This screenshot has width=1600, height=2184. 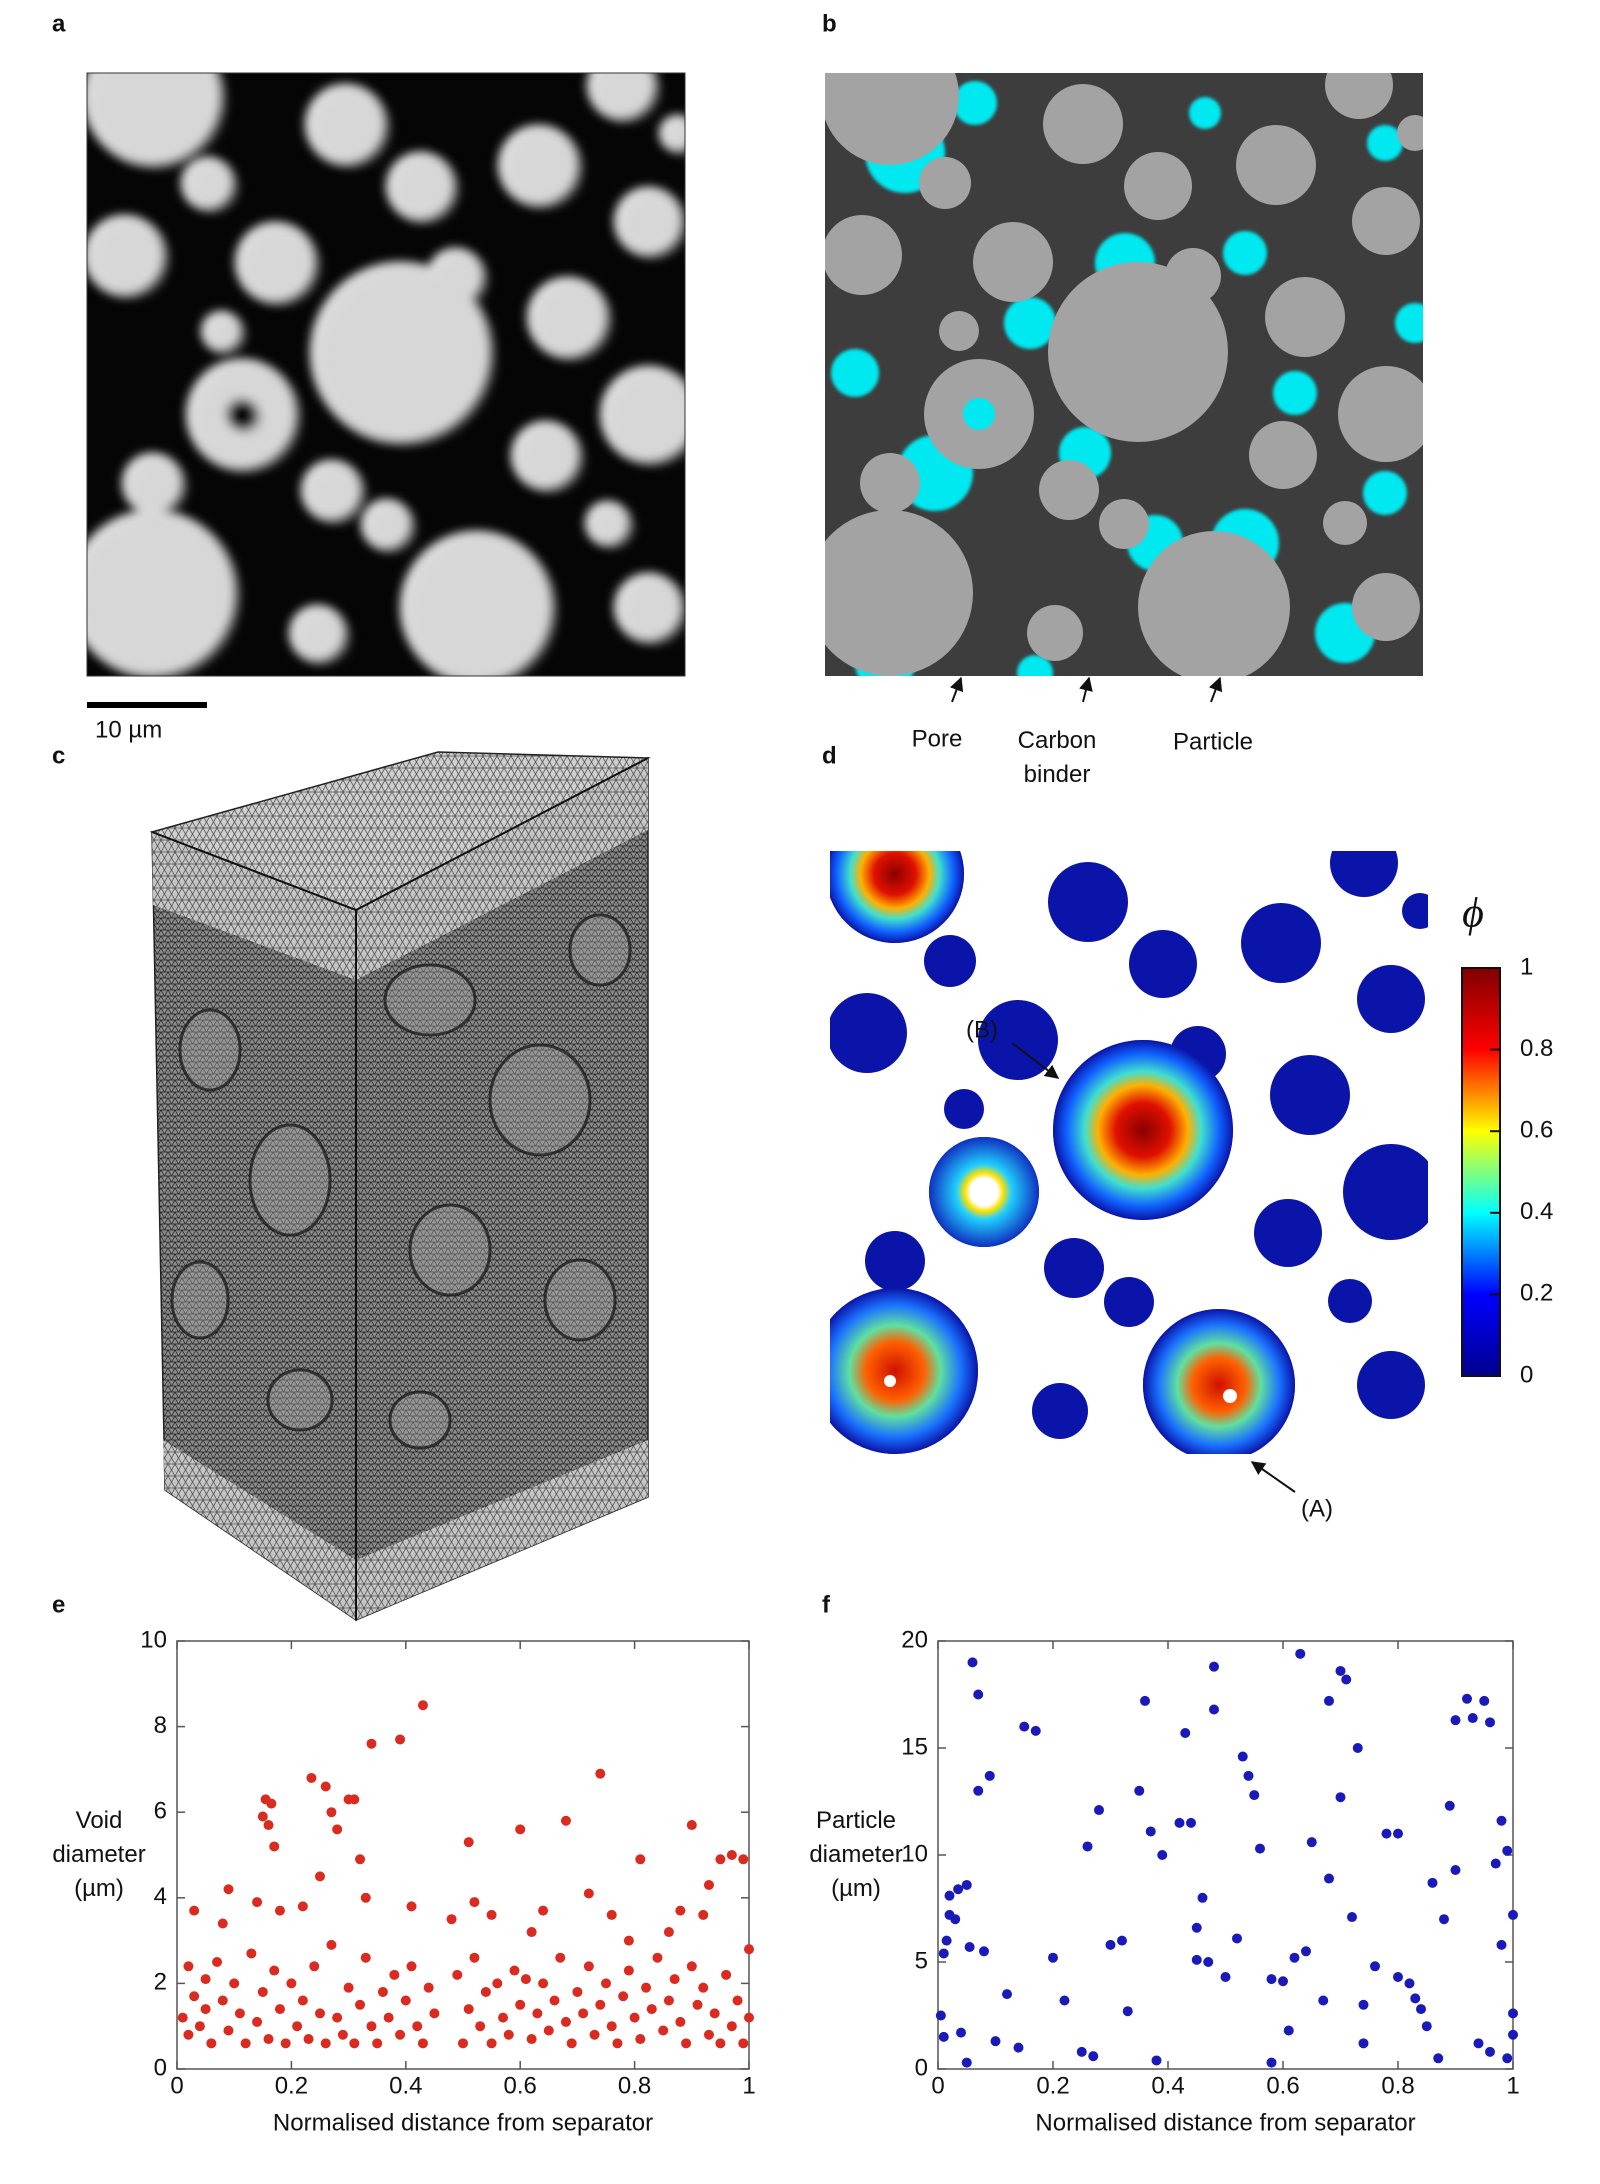 I want to click on colorbar-tick-label: 0.6, so click(x=1536, y=1130).